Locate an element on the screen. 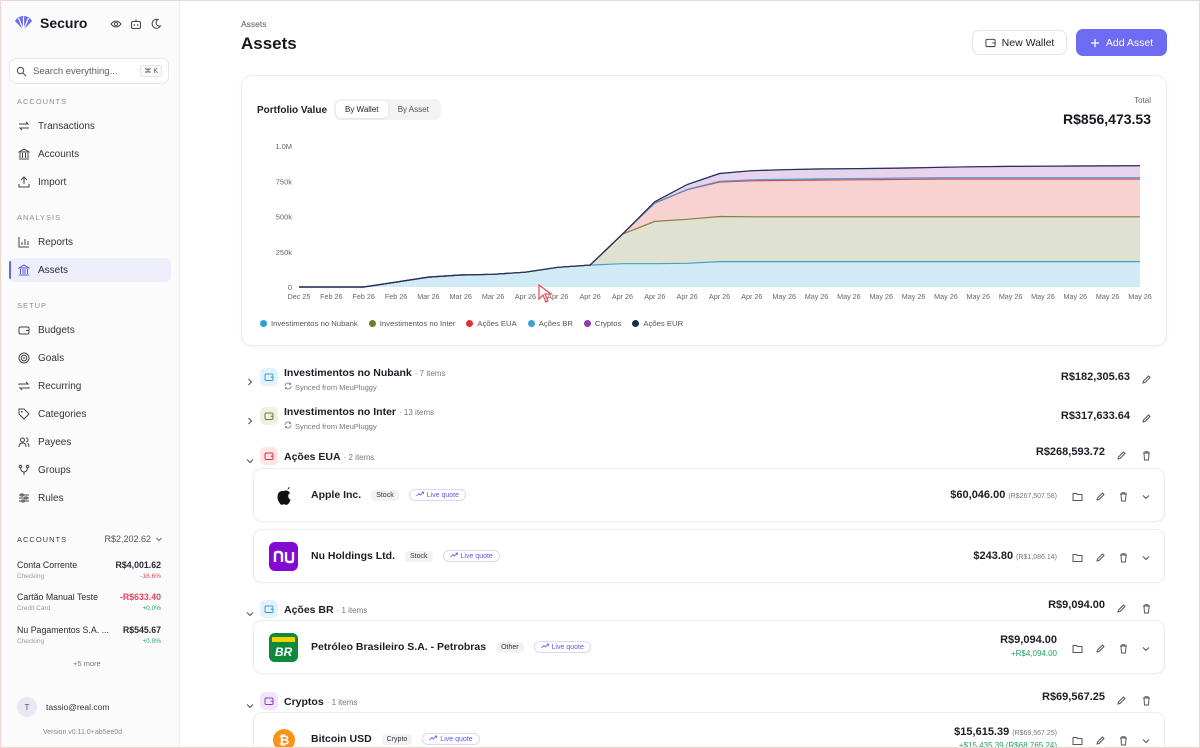 Image resolution: width=1200 pixels, height=748 pixels. legend-item: Ações EUA is located at coordinates (491, 323).